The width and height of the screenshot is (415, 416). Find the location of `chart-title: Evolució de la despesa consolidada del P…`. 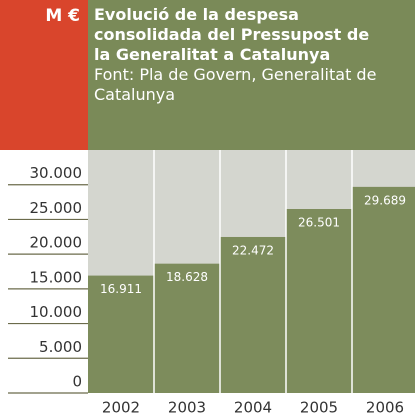

chart-title: Evolució de la despesa consolidada del P… is located at coordinates (232, 34).